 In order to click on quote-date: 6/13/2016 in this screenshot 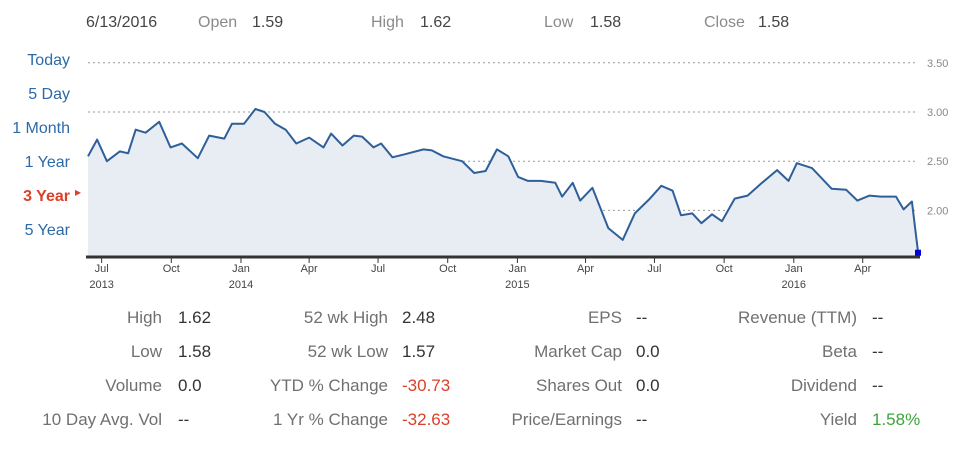, I will do `click(122, 22)`.